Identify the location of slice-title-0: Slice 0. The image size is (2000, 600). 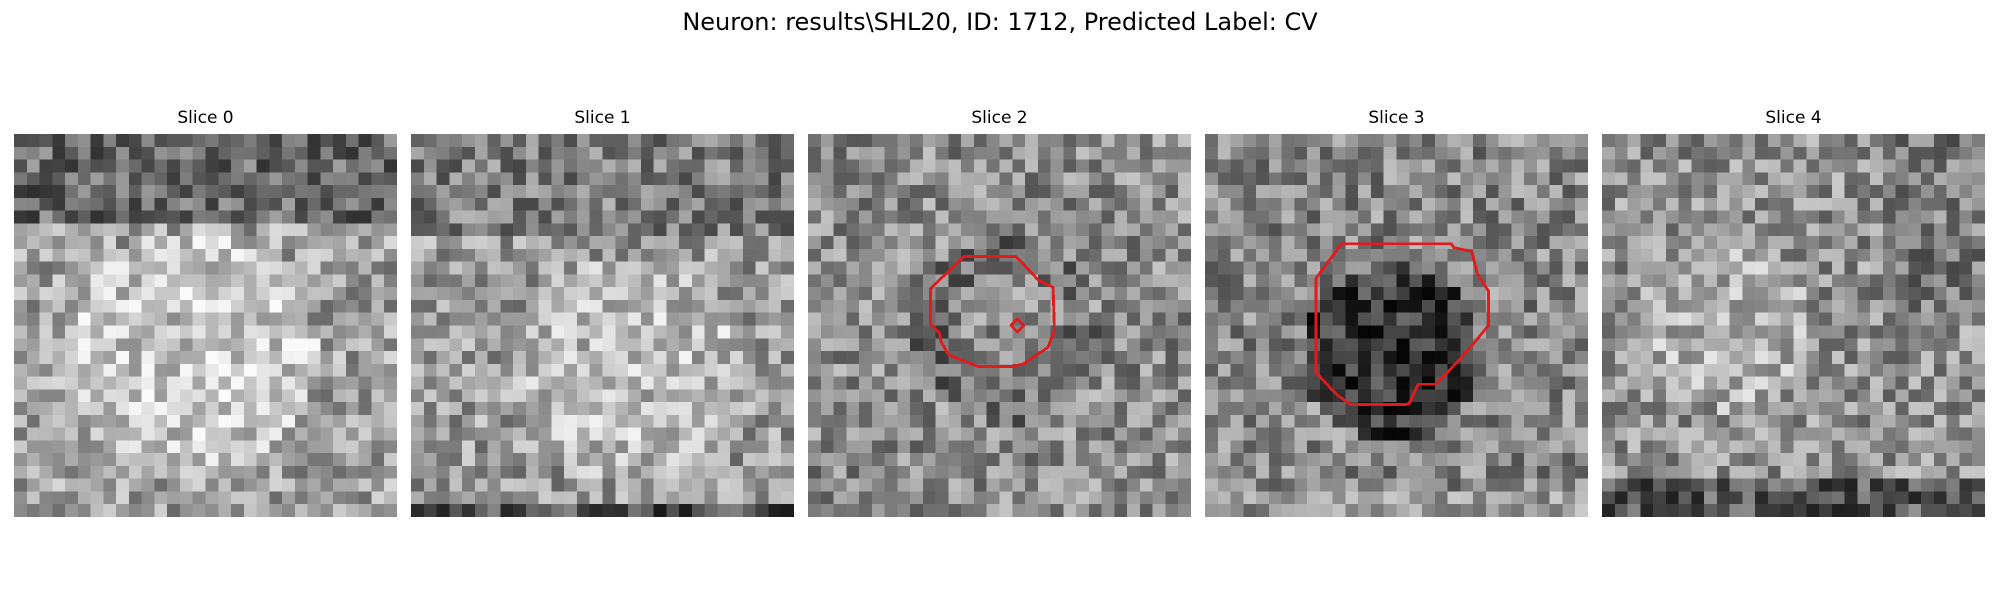
(205, 118).